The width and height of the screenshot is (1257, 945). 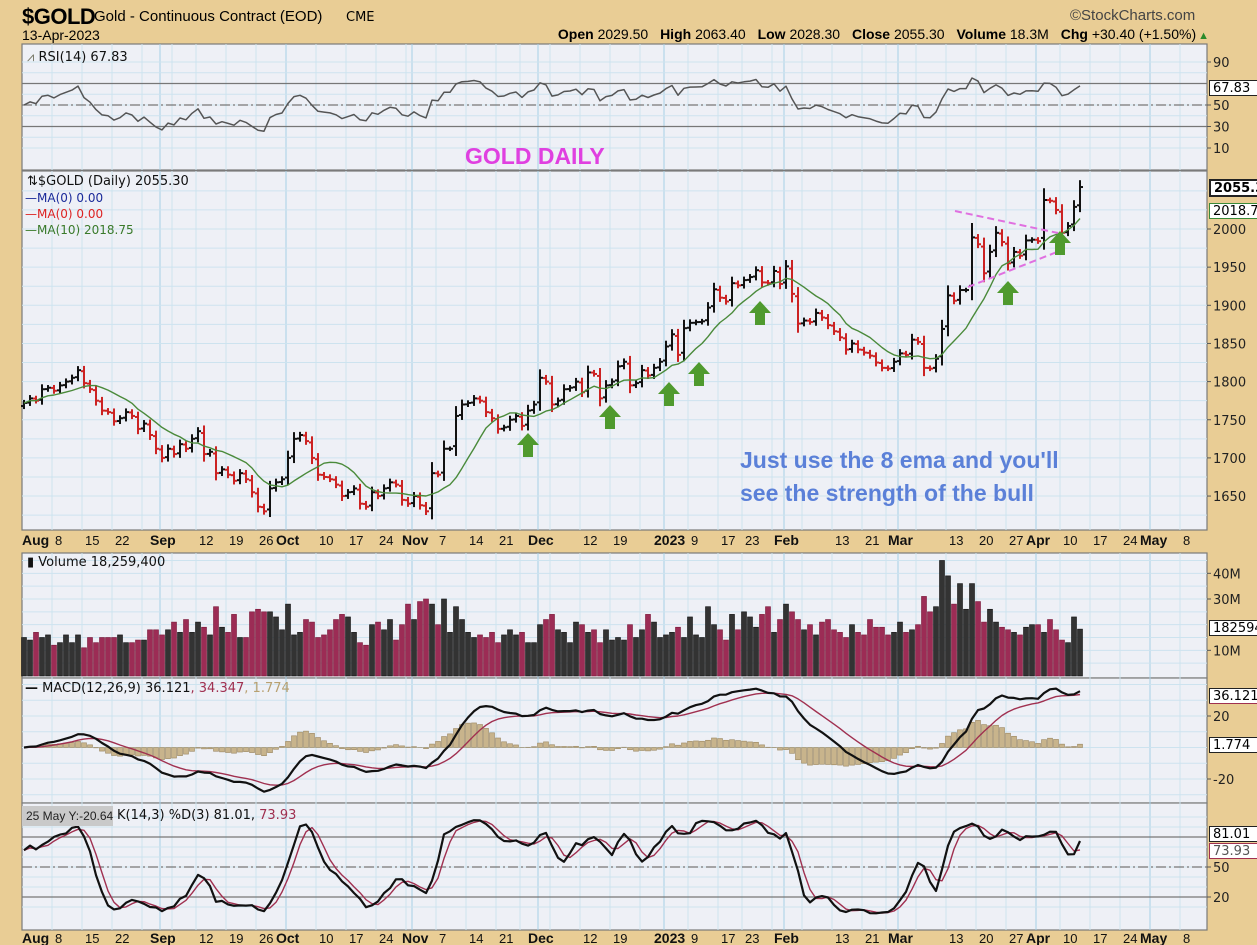 What do you see at coordinates (1038, 937) in the screenshot?
I see `x-axis-label: Apr` at bounding box center [1038, 937].